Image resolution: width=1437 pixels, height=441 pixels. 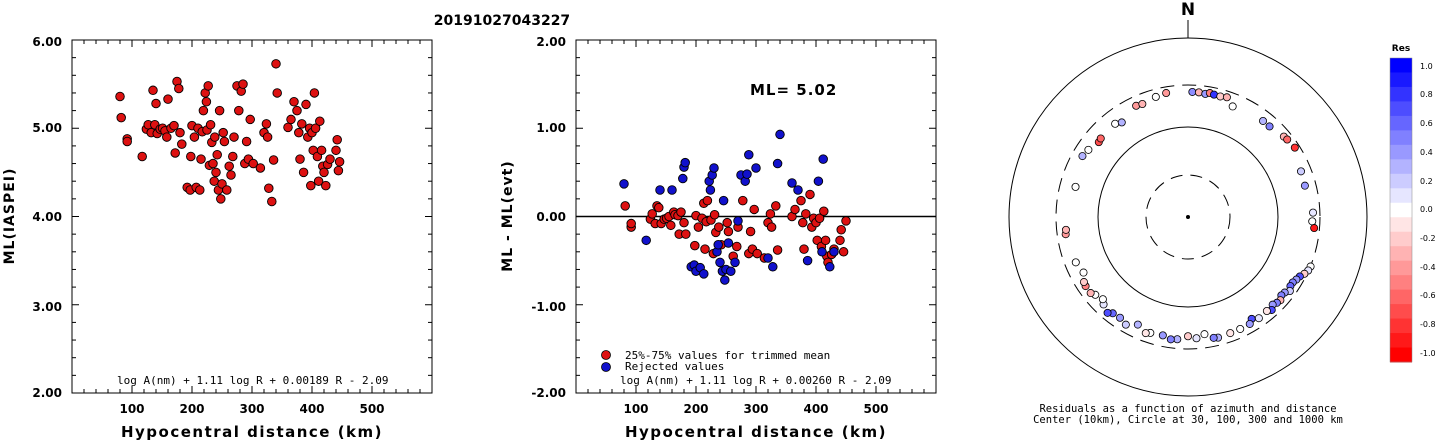 What do you see at coordinates (1428, 324) in the screenshot?
I see `colorbar-tick: -0.8` at bounding box center [1428, 324].